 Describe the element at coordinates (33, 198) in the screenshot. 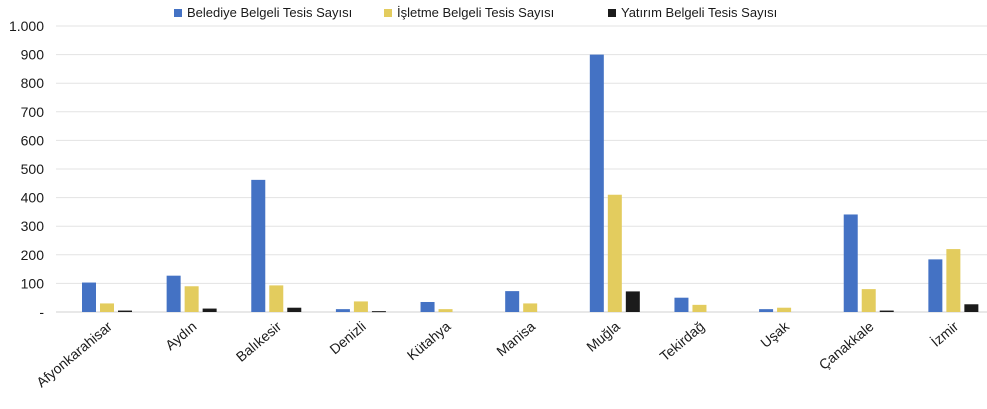

I see `y-tick-label: 400` at that location.